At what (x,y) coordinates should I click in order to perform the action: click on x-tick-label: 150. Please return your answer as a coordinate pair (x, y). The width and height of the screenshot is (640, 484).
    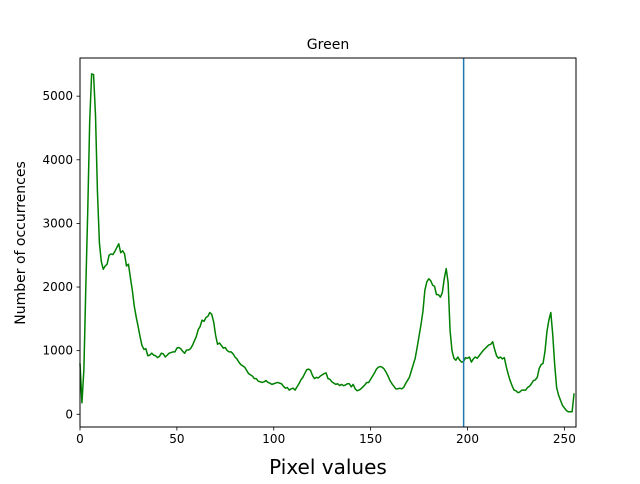
    Looking at the image, I should click on (370, 439).